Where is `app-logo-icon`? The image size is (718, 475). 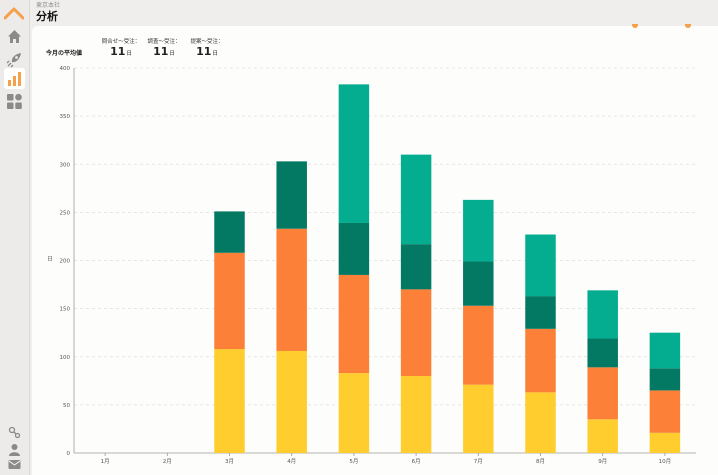
app-logo-icon is located at coordinates (14, 12).